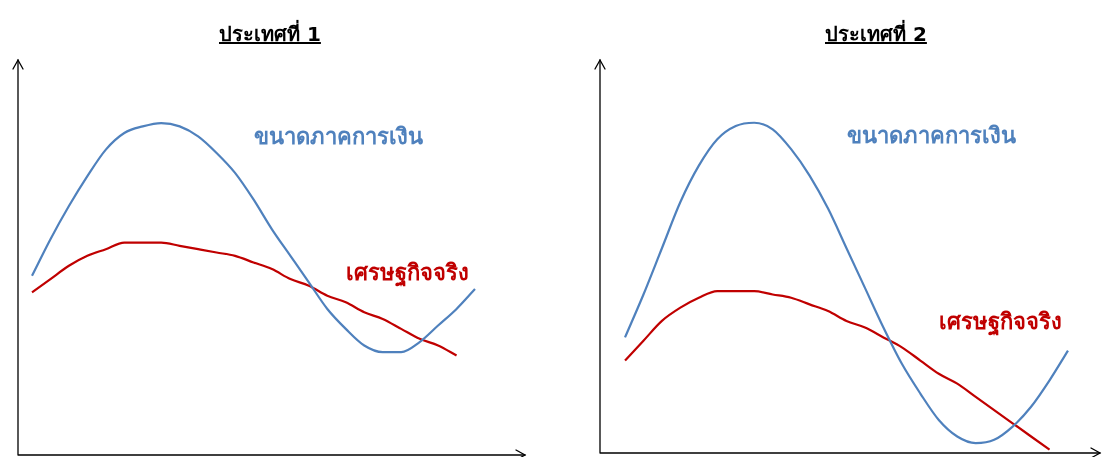  I want to click on series-label: ขนาดภาคการเงิน, so click(338, 136).